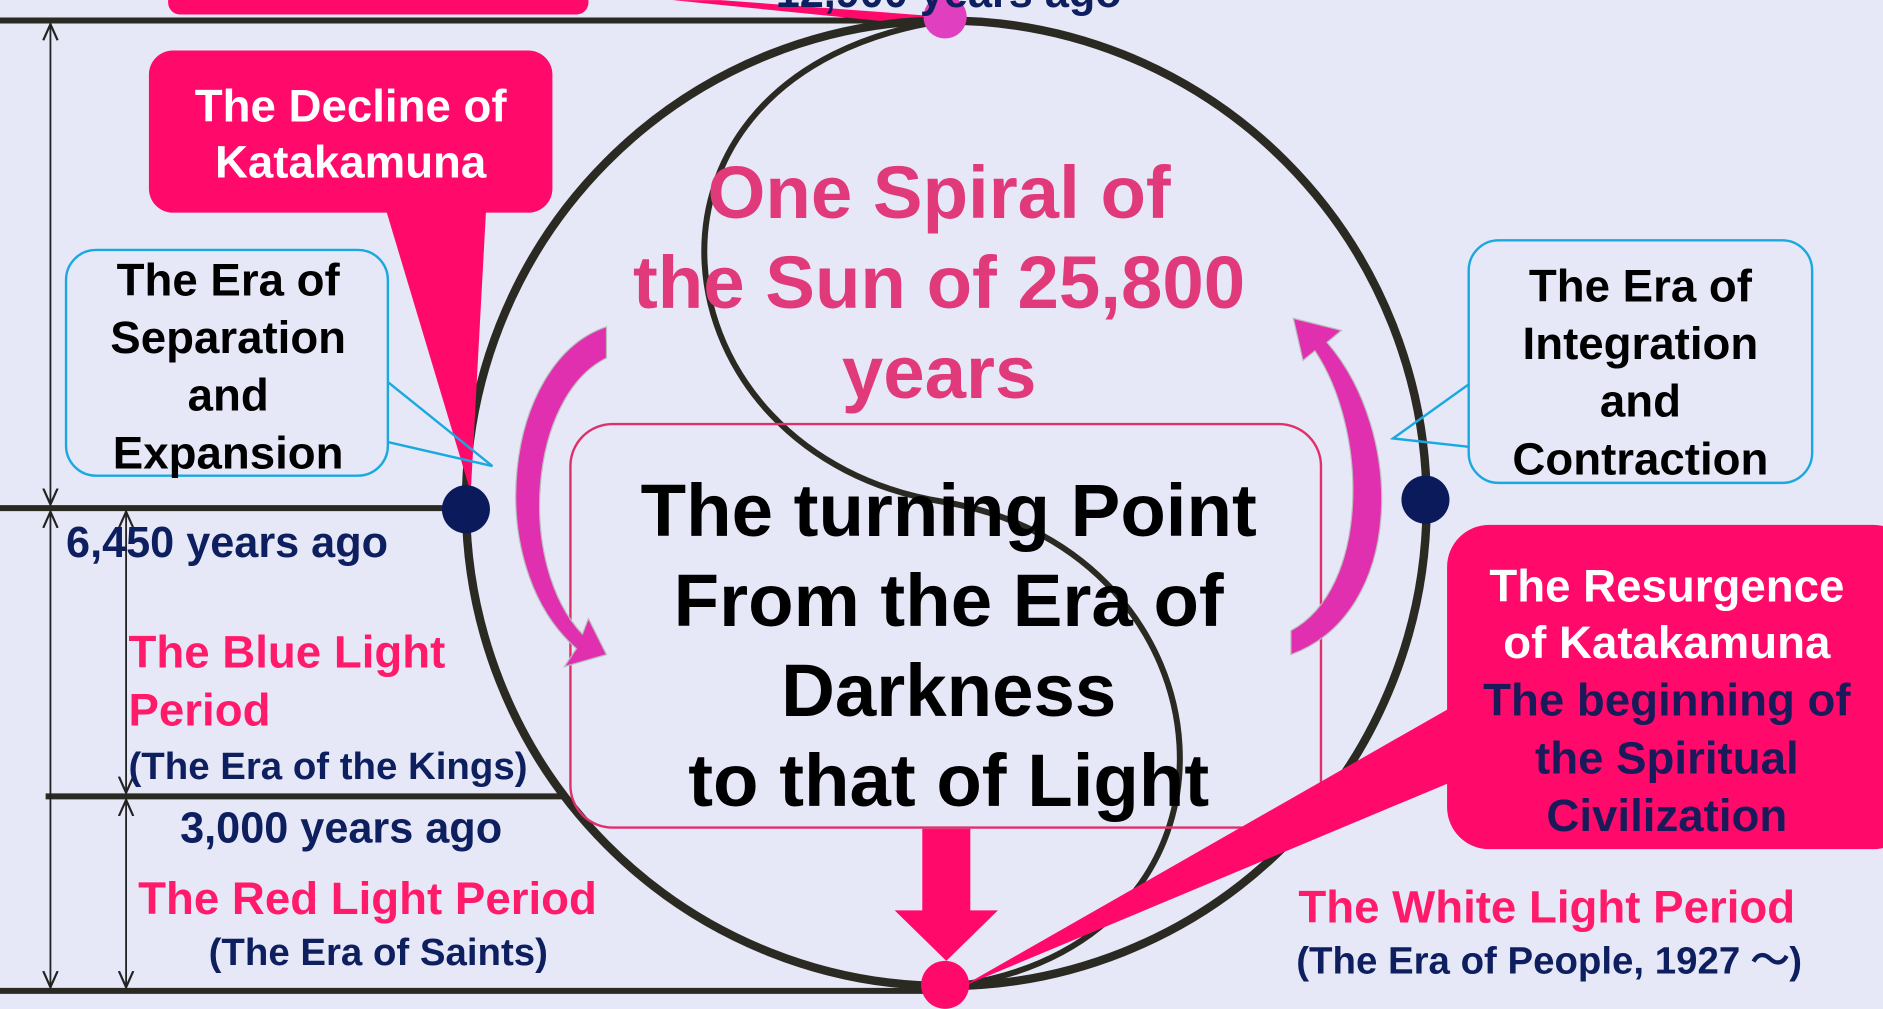 The height and width of the screenshot is (1009, 1883). I want to click on label: Expansion, so click(228, 452).